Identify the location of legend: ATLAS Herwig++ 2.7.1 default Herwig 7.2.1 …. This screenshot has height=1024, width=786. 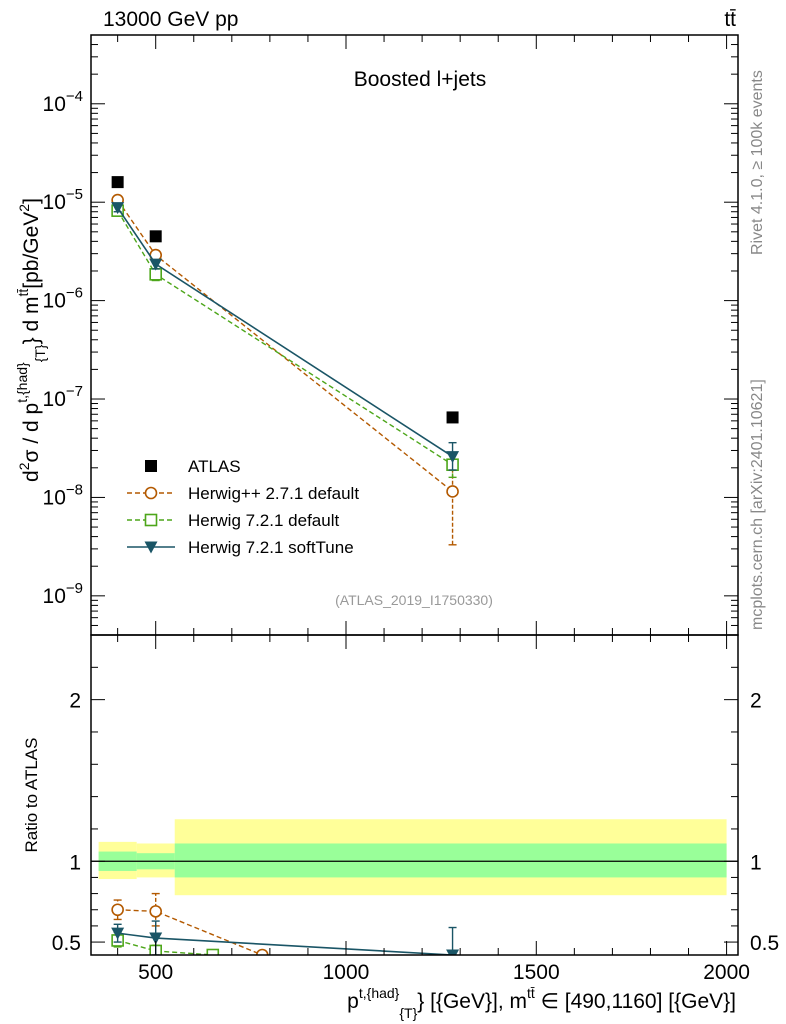
(243, 507).